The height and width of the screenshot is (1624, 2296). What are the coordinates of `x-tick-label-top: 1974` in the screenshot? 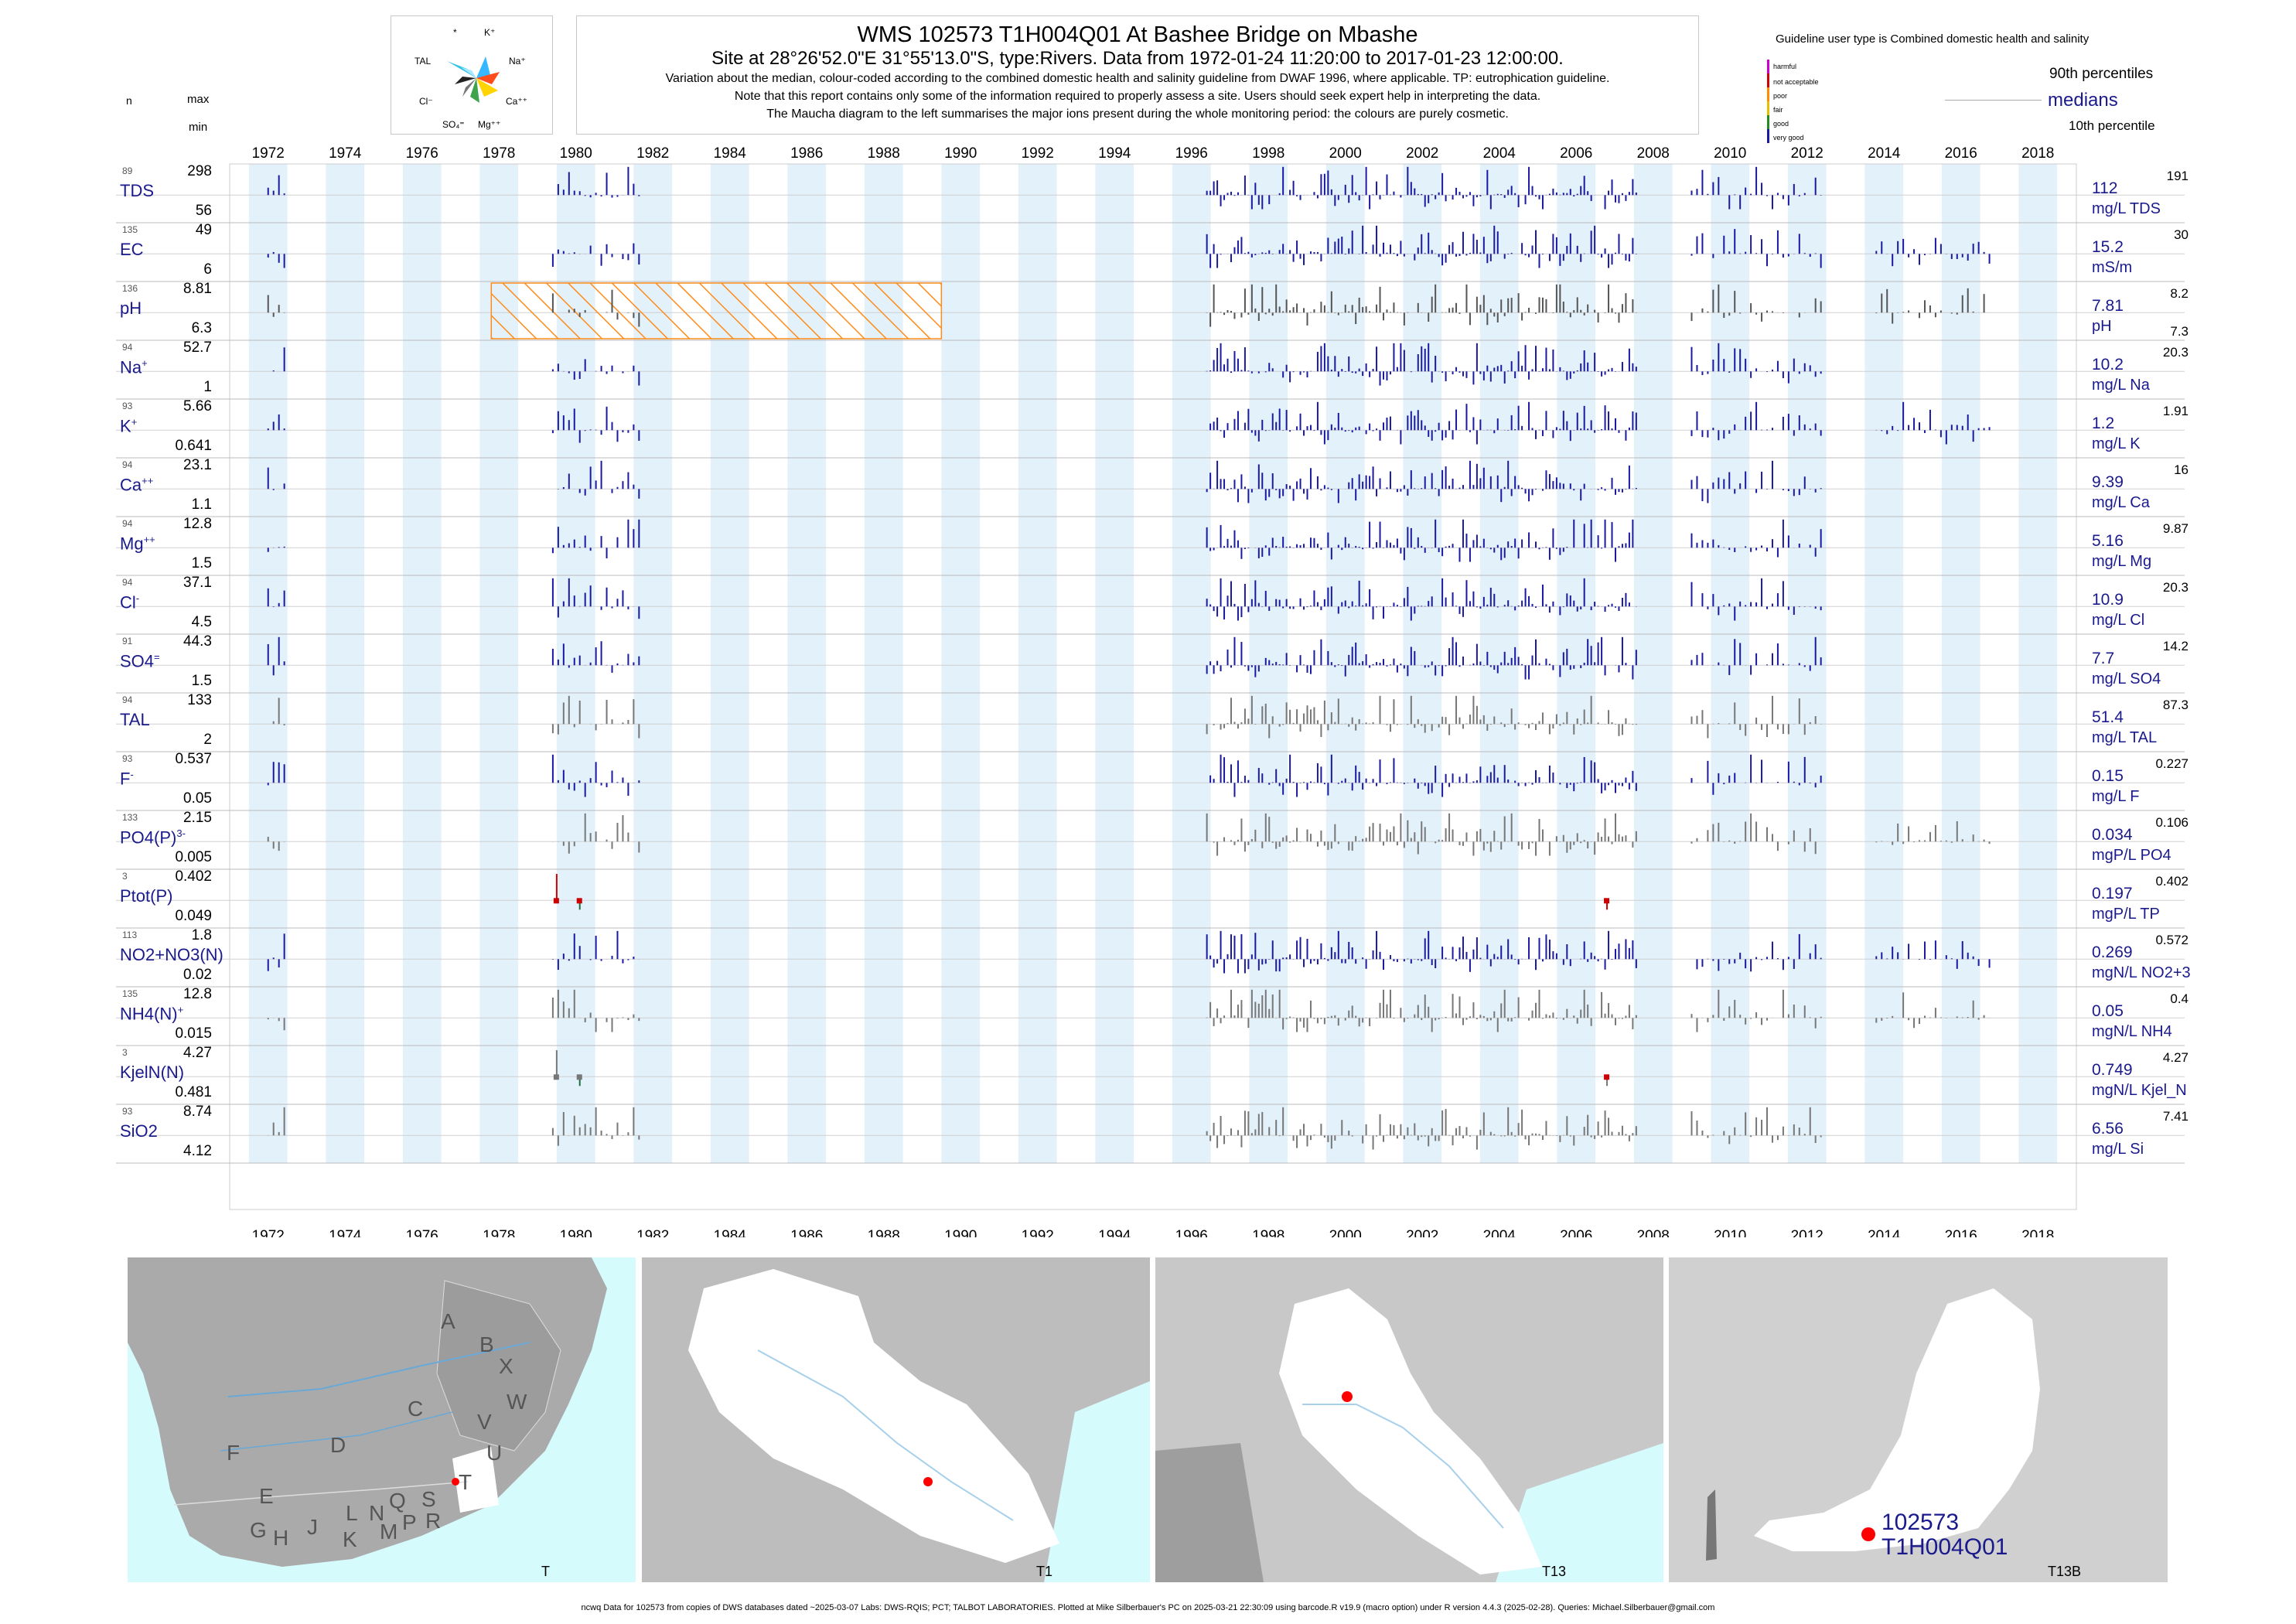 It's located at (345, 153).